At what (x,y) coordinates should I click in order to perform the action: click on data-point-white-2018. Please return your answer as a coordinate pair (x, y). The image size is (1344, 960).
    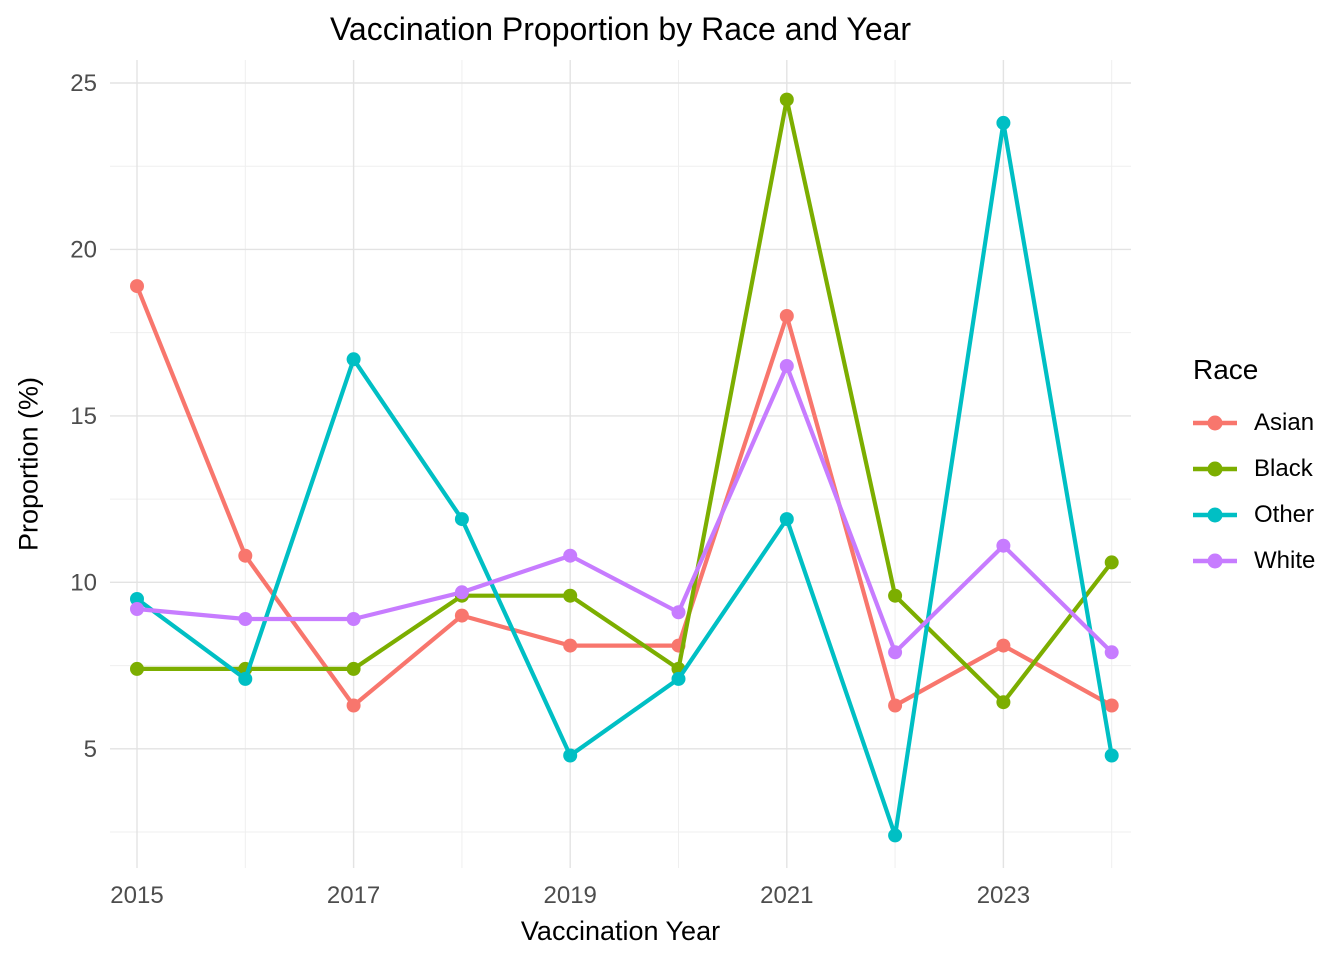
    Looking at the image, I should click on (461, 592).